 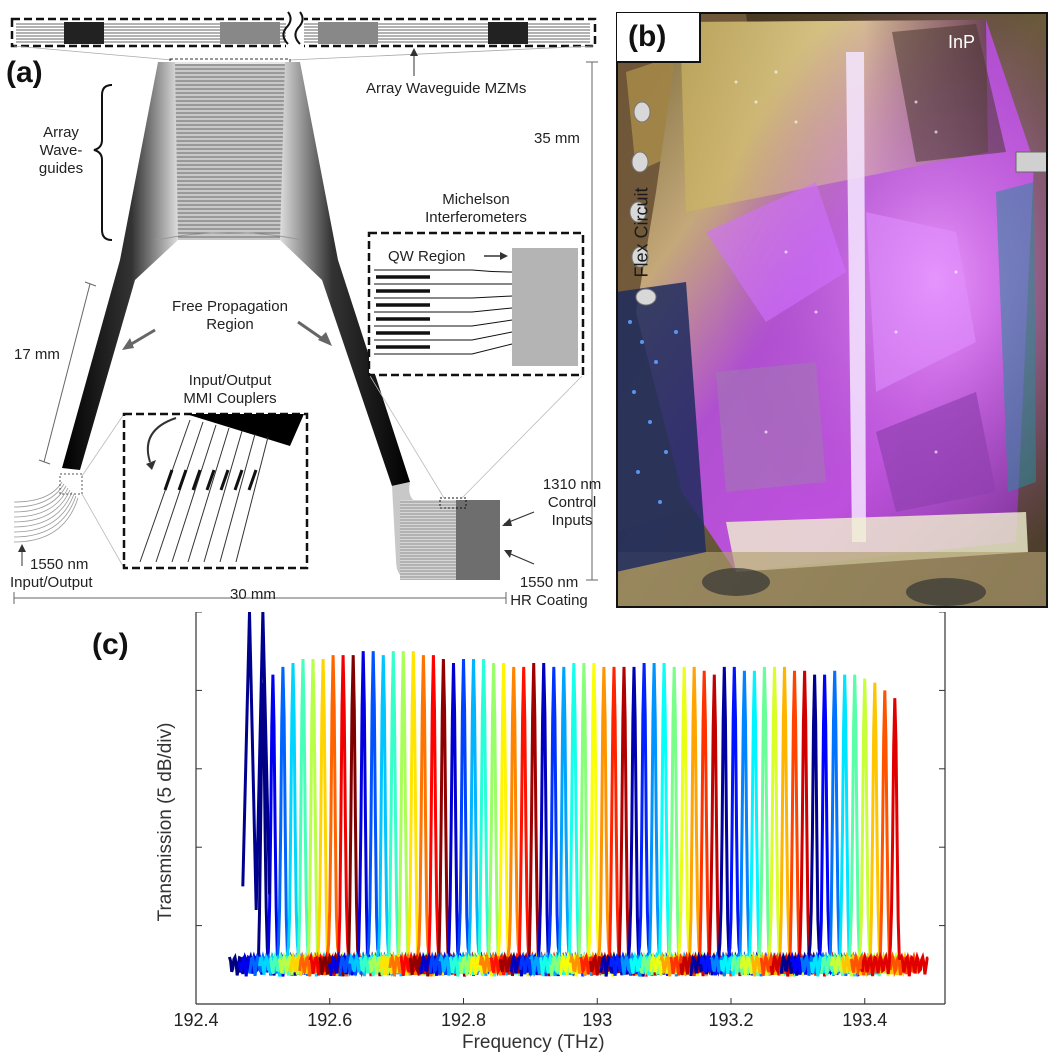 I want to click on label-line: HR Coating, so click(x=549, y=600).